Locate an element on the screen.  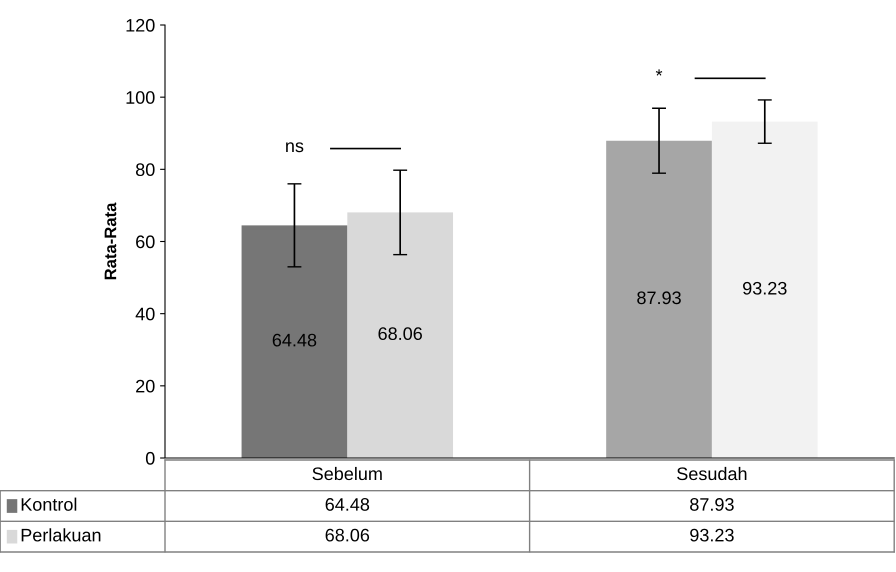
data-label: 93.23 is located at coordinates (765, 288).